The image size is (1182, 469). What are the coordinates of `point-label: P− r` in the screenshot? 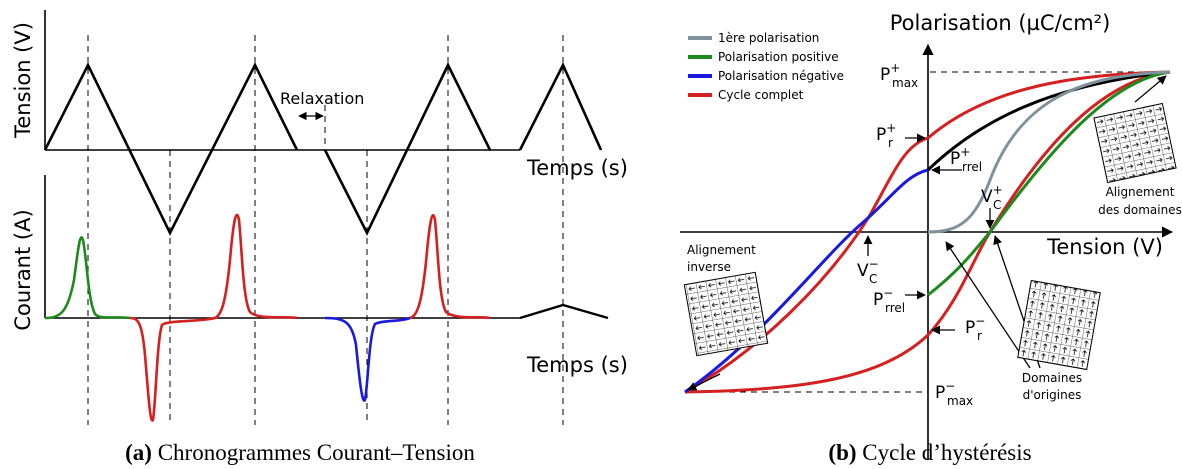 It's located at (975, 328).